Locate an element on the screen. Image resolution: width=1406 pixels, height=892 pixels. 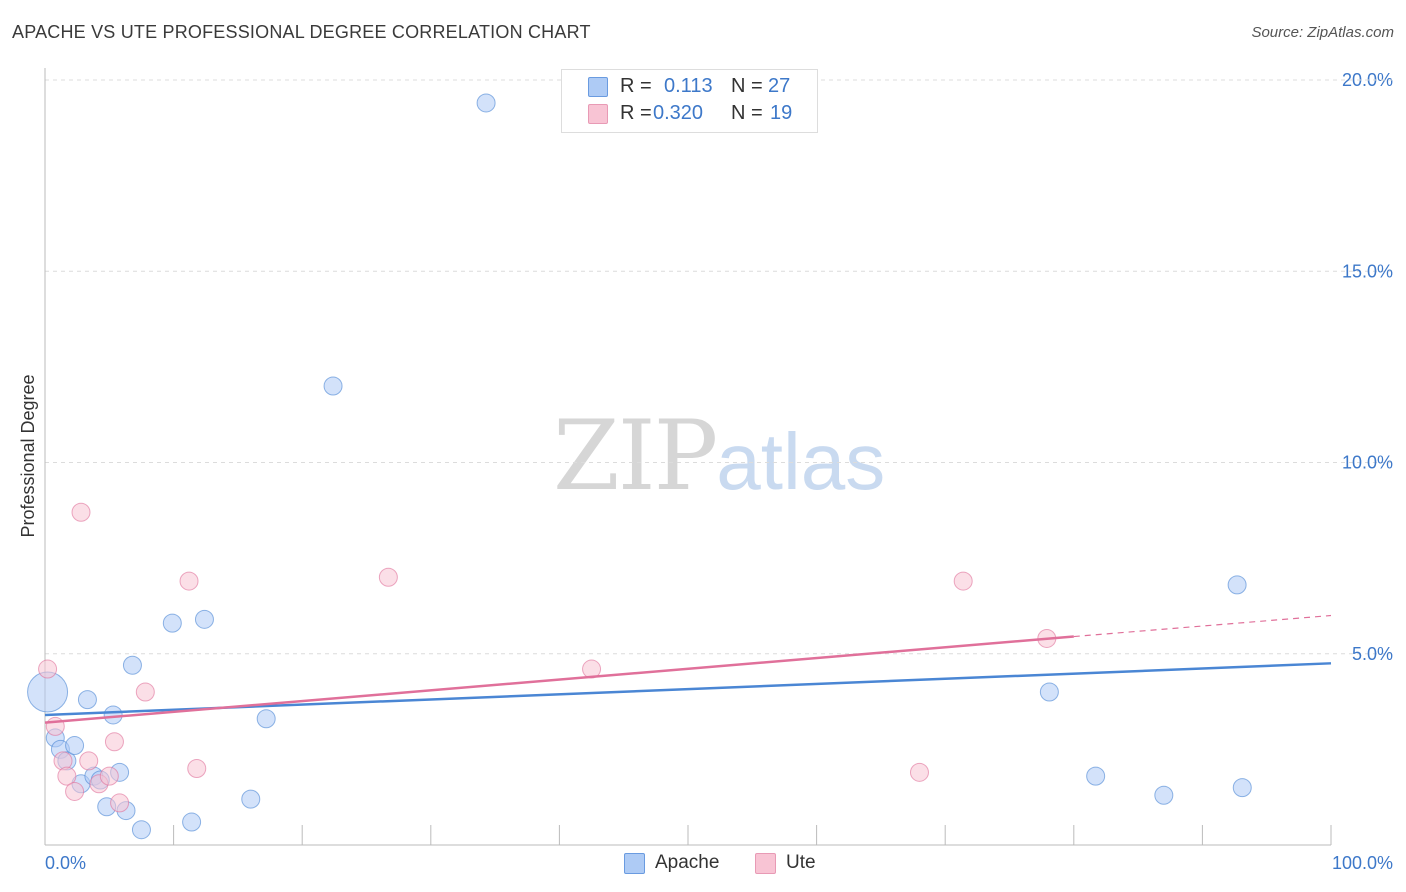
y-tick-label: 5.0% is located at coordinates (1372, 654).